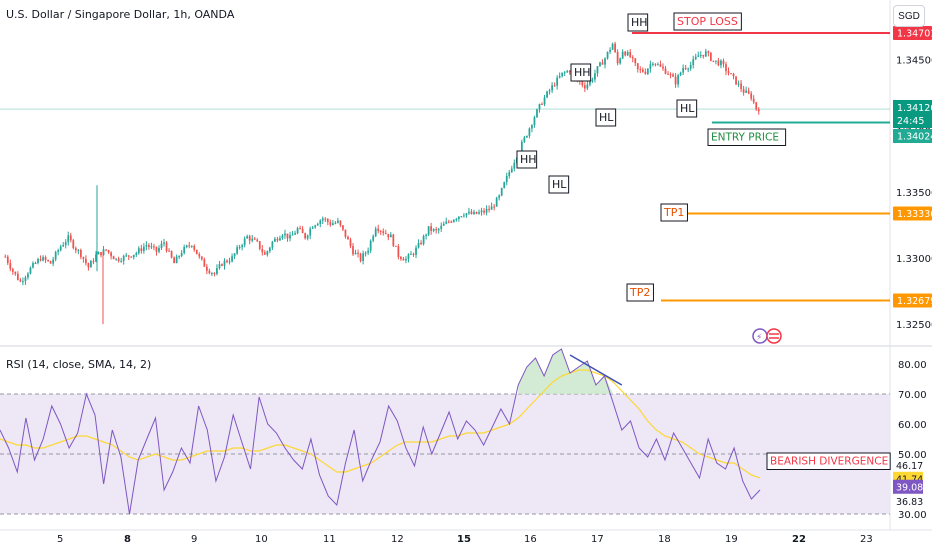 The height and width of the screenshot is (555, 932). What do you see at coordinates (774, 336) in the screenshot?
I see `us-flag-icon` at bounding box center [774, 336].